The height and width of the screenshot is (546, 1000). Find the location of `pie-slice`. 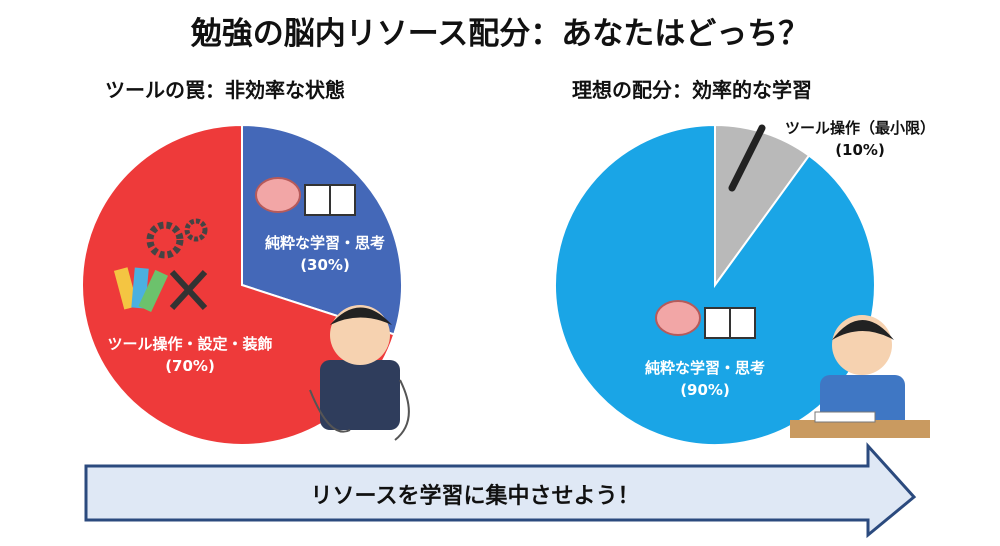

pie-slice is located at coordinates (762, 206).